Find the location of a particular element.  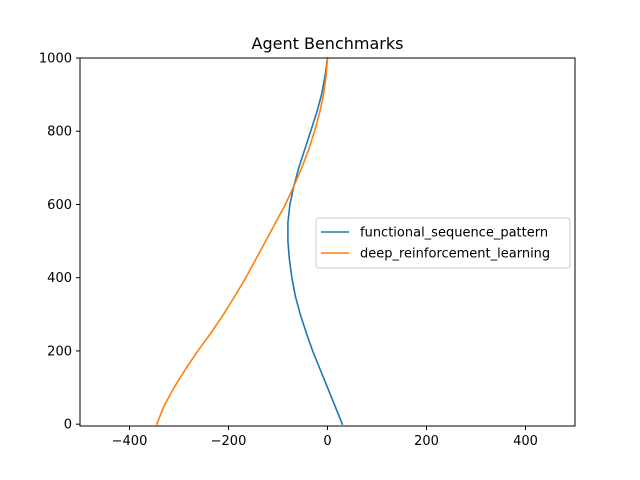

legend-box is located at coordinates (443, 243).